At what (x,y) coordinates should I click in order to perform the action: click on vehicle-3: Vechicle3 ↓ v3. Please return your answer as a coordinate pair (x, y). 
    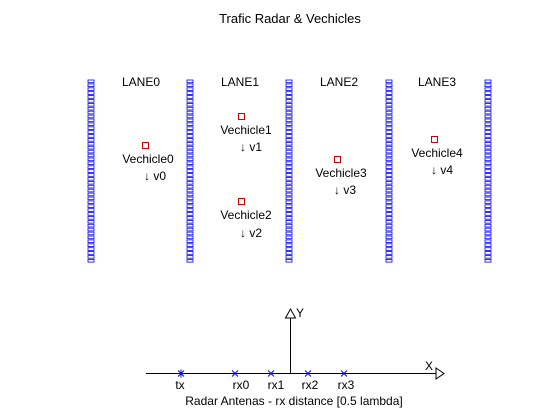
    Looking at the image, I should click on (341, 176).